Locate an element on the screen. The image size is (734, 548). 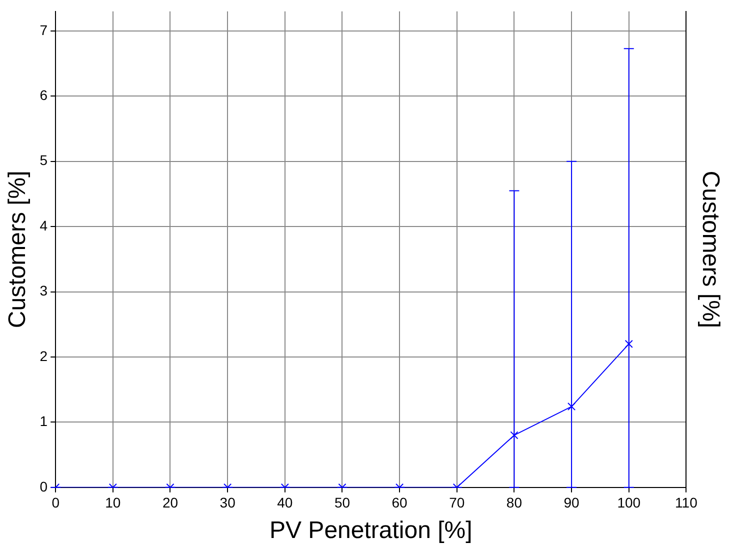
y-tick-label: 5 is located at coordinates (44, 160).